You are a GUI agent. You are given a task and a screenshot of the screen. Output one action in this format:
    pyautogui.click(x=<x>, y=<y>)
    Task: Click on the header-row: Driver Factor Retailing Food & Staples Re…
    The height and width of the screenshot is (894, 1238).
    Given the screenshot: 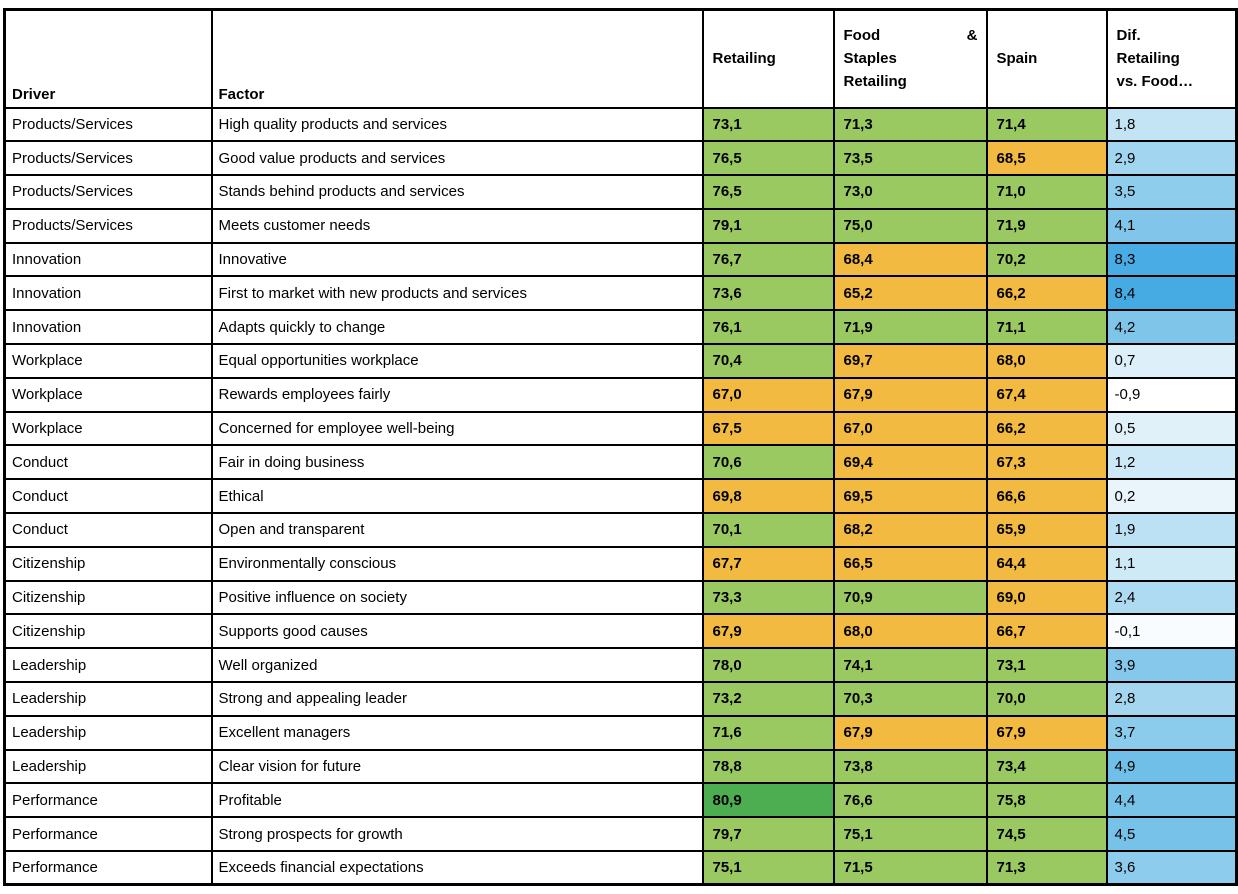 What is the action you would take?
    pyautogui.click(x=620, y=58)
    